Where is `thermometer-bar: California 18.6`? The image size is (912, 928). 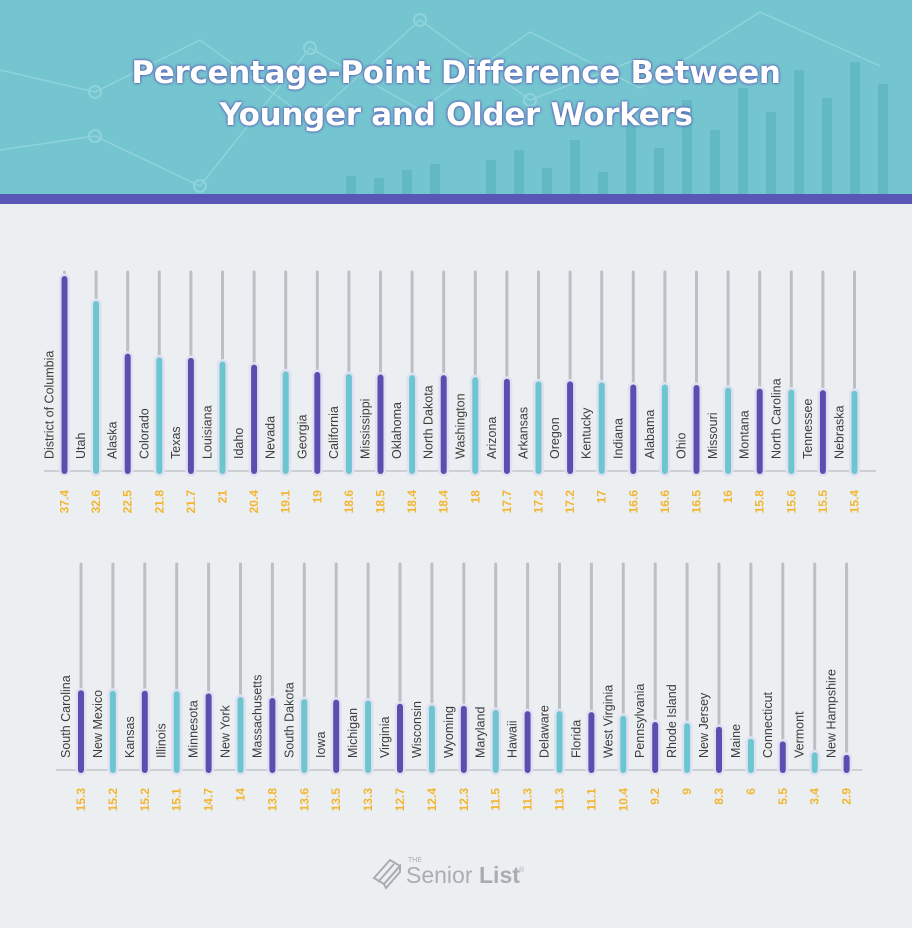 thermometer-bar: California 18.6 is located at coordinates (341, 392).